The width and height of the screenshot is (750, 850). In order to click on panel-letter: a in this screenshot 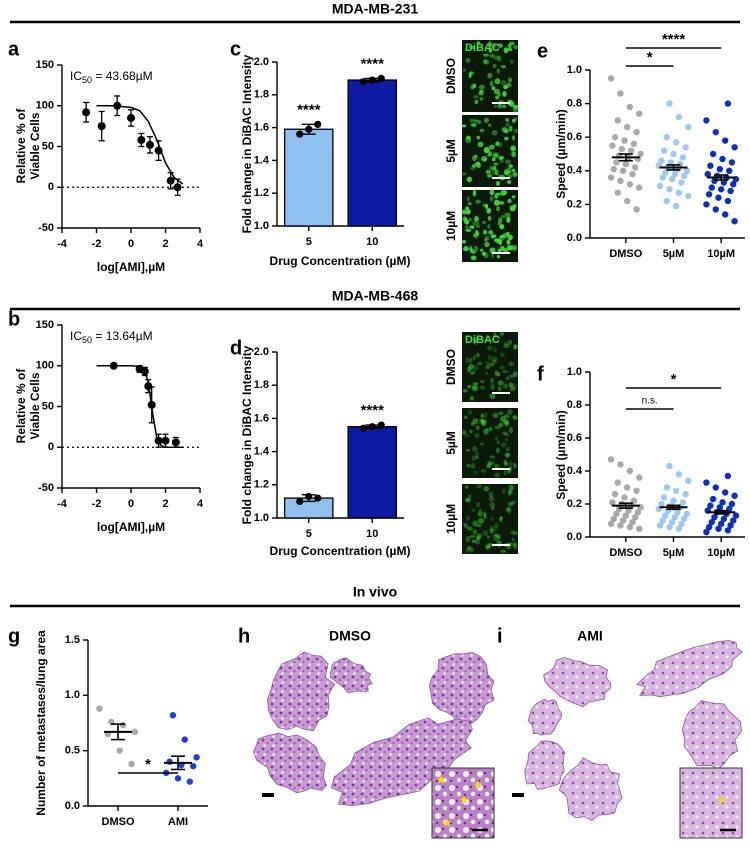, I will do `click(14, 49)`.